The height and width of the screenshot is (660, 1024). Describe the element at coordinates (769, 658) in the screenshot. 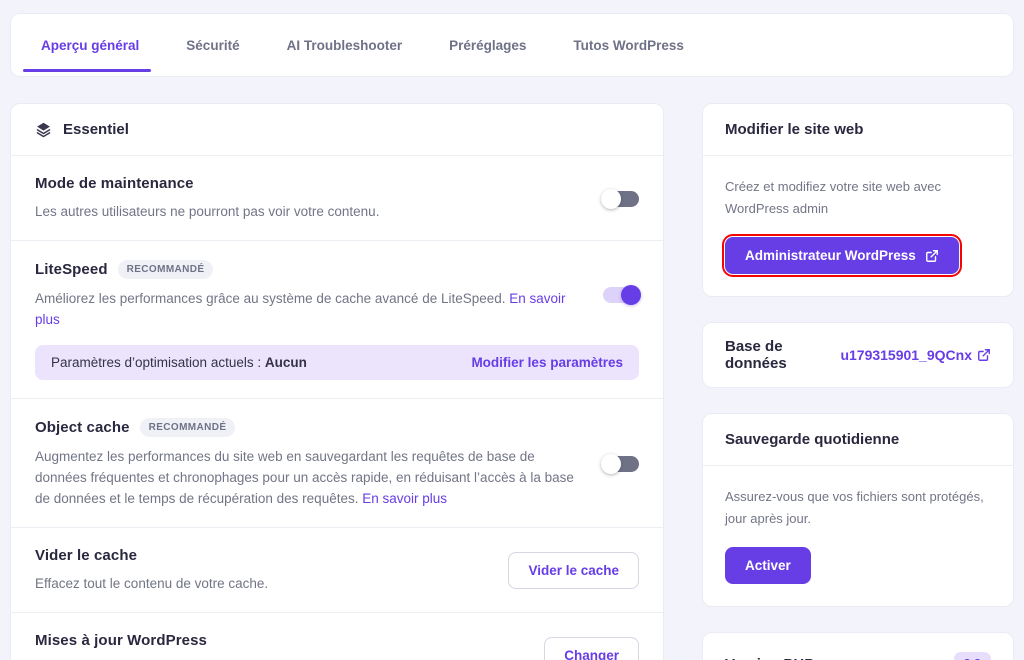

I see `php-version-title: Version PHP` at that location.